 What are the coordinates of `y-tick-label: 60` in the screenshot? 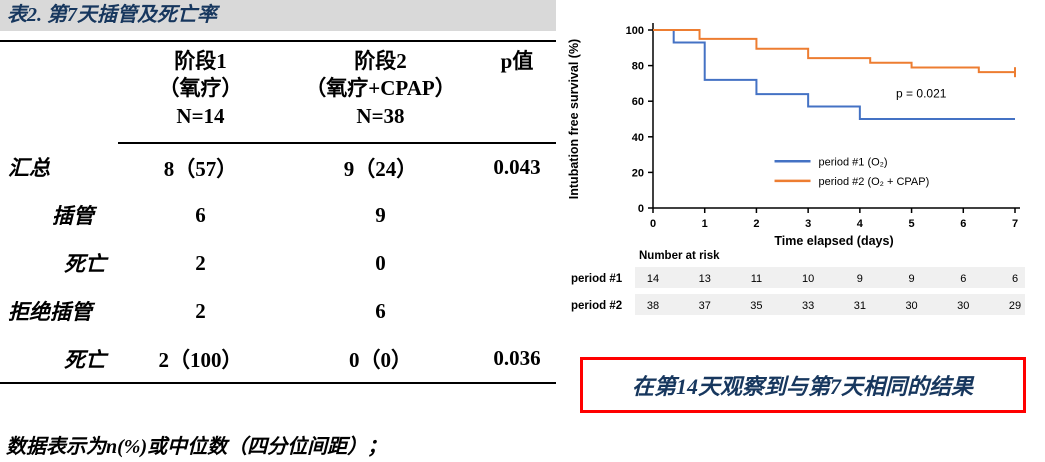 It's located at (637, 102).